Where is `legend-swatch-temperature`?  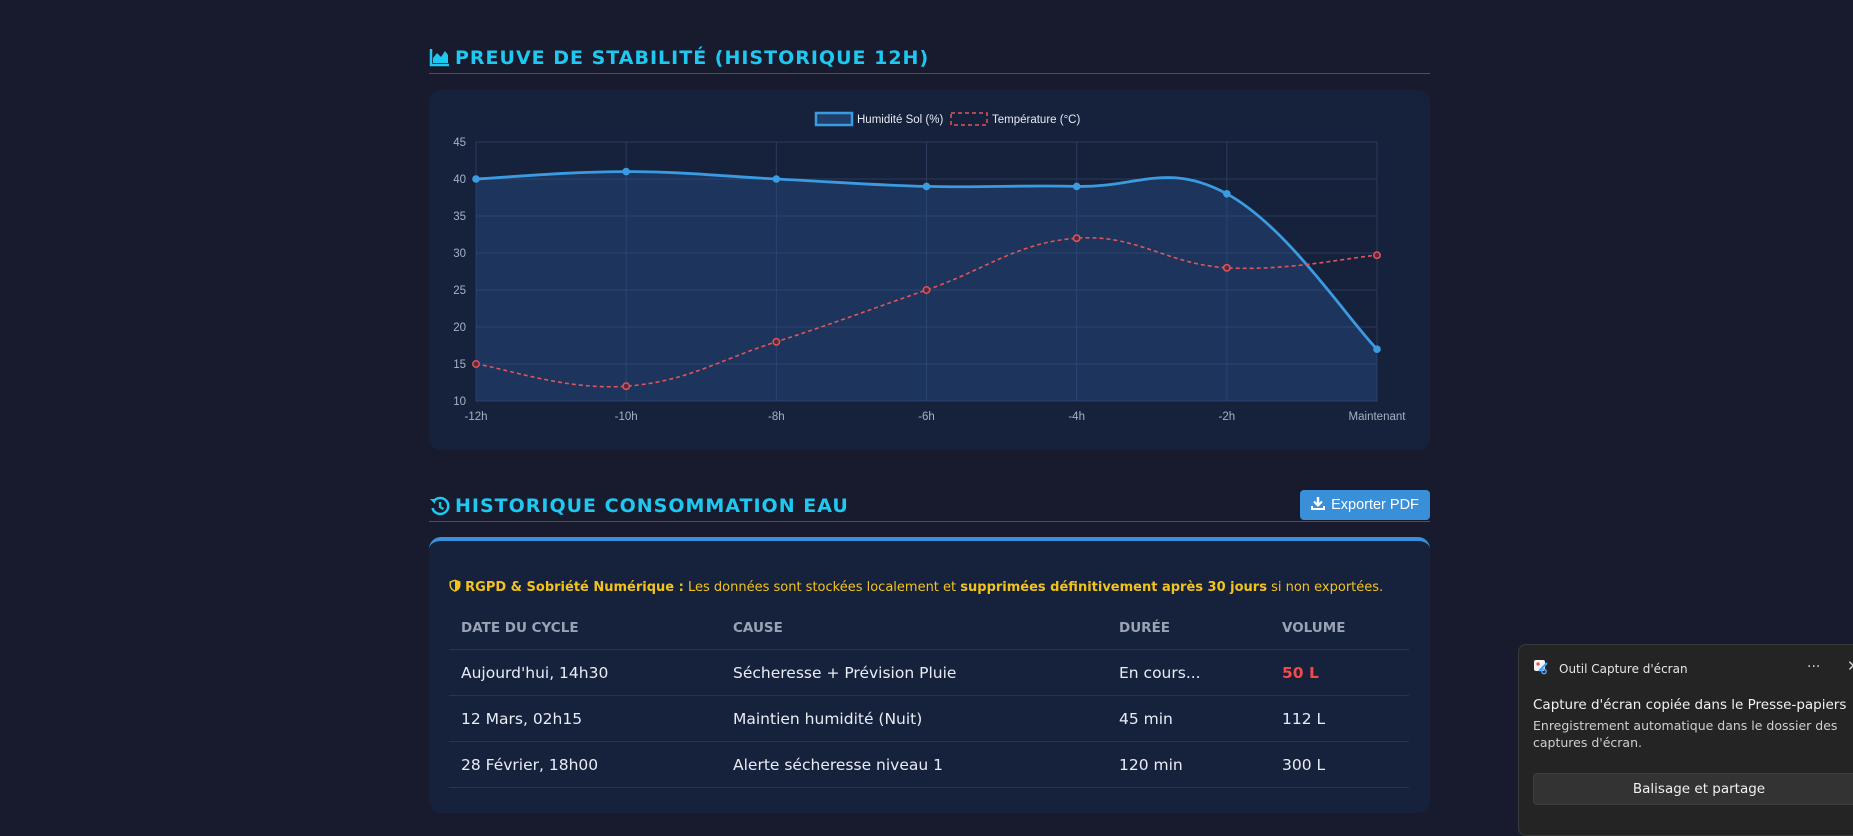 legend-swatch-temperature is located at coordinates (969, 119).